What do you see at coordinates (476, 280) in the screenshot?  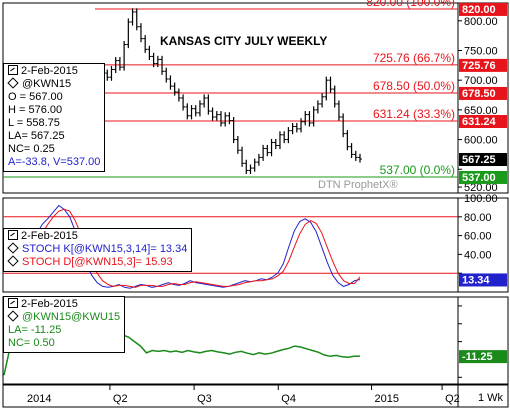 I see `stoch-last-tag: 13.34` at bounding box center [476, 280].